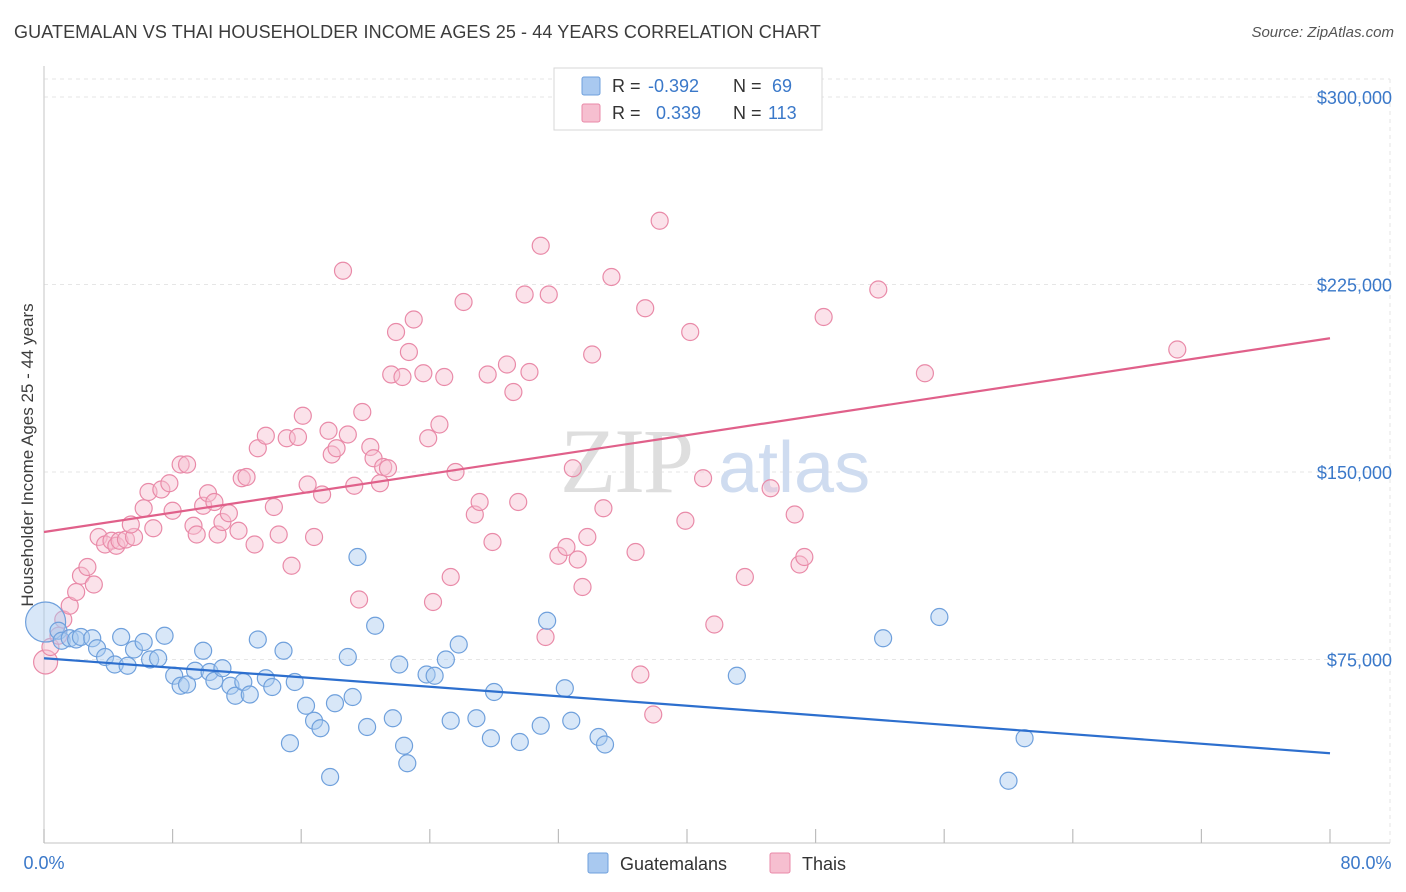 This screenshot has height=892, width=1406. Describe the element at coordinates (747, 113) in the screenshot. I see `legend-n-label: N =` at that location.